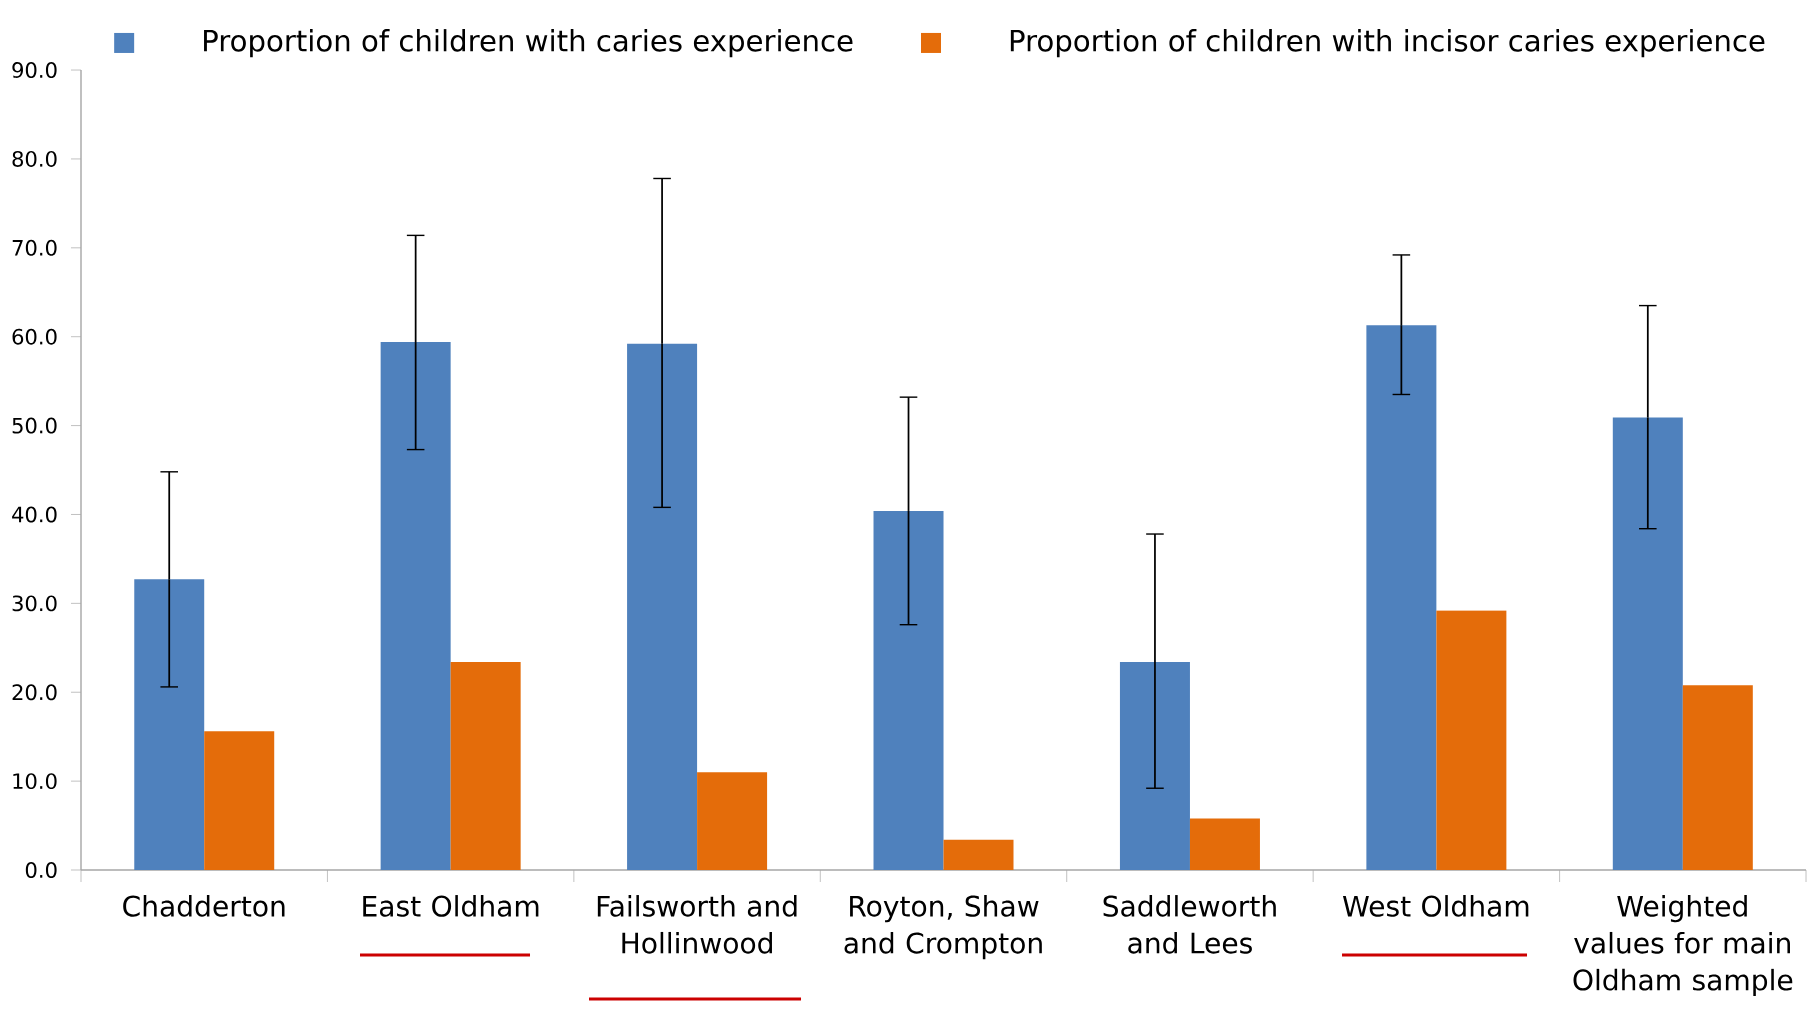 This screenshot has width=1810, height=1032. Describe the element at coordinates (34, 425) in the screenshot. I see `y-tick-label: 50.0` at that location.